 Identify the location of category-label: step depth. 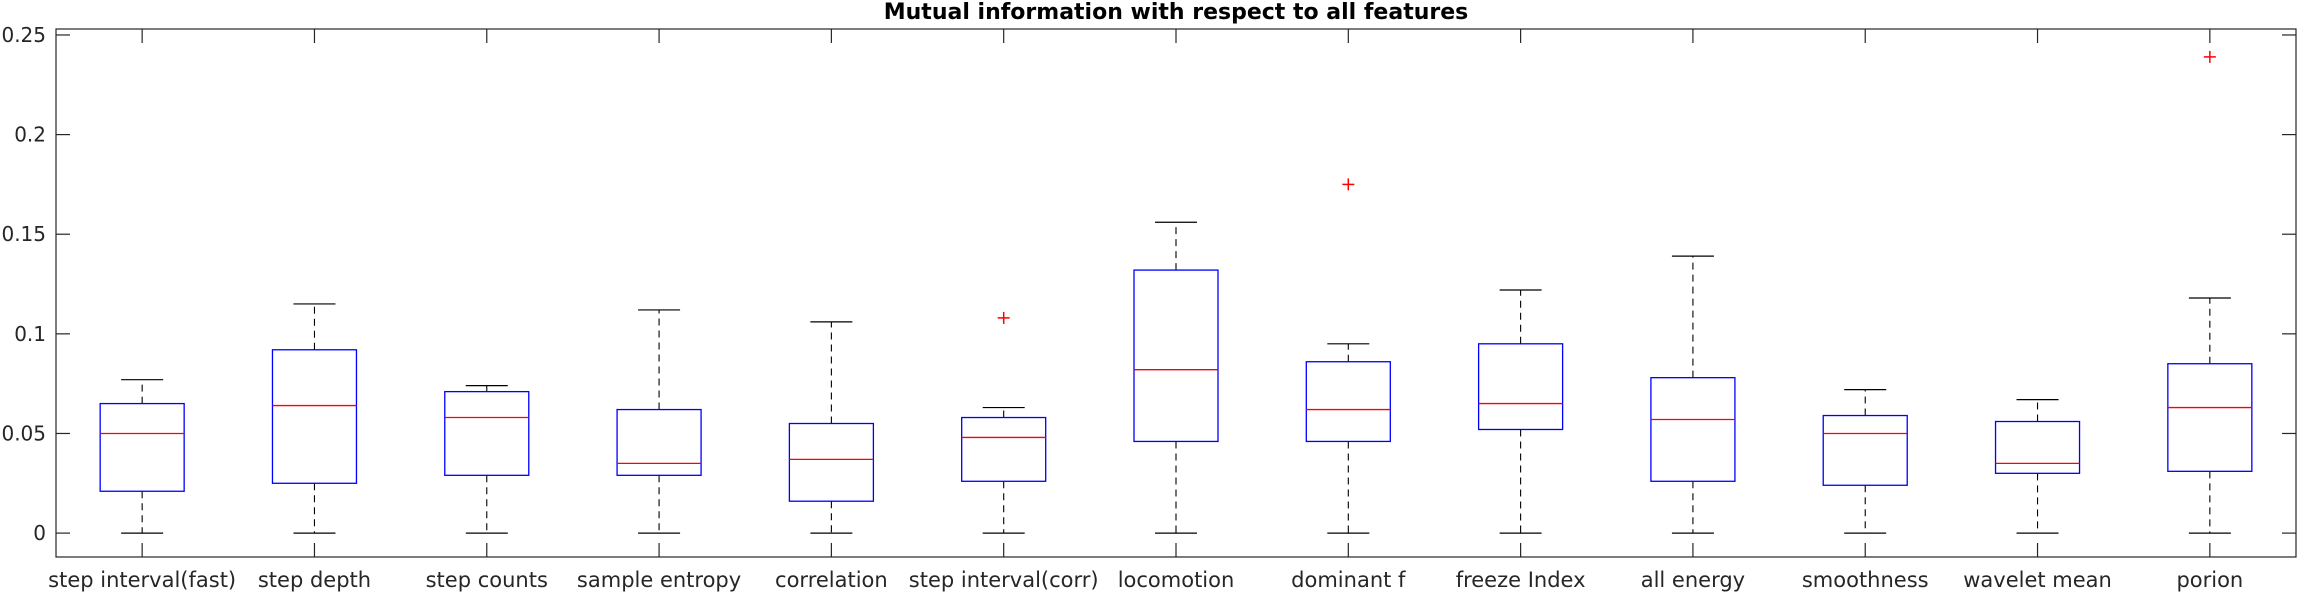
(314, 580).